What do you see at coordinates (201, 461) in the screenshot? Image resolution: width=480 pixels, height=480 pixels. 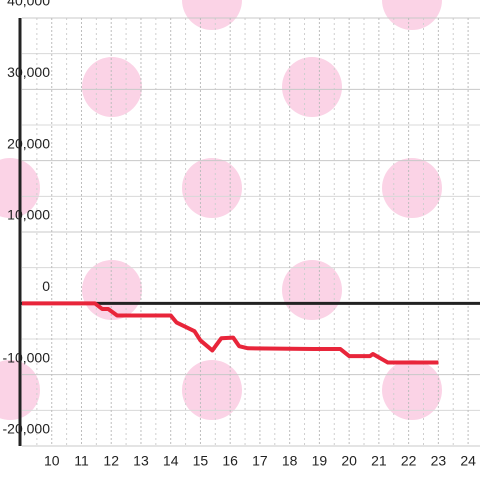 I see `x-tick-label: 15` at bounding box center [201, 461].